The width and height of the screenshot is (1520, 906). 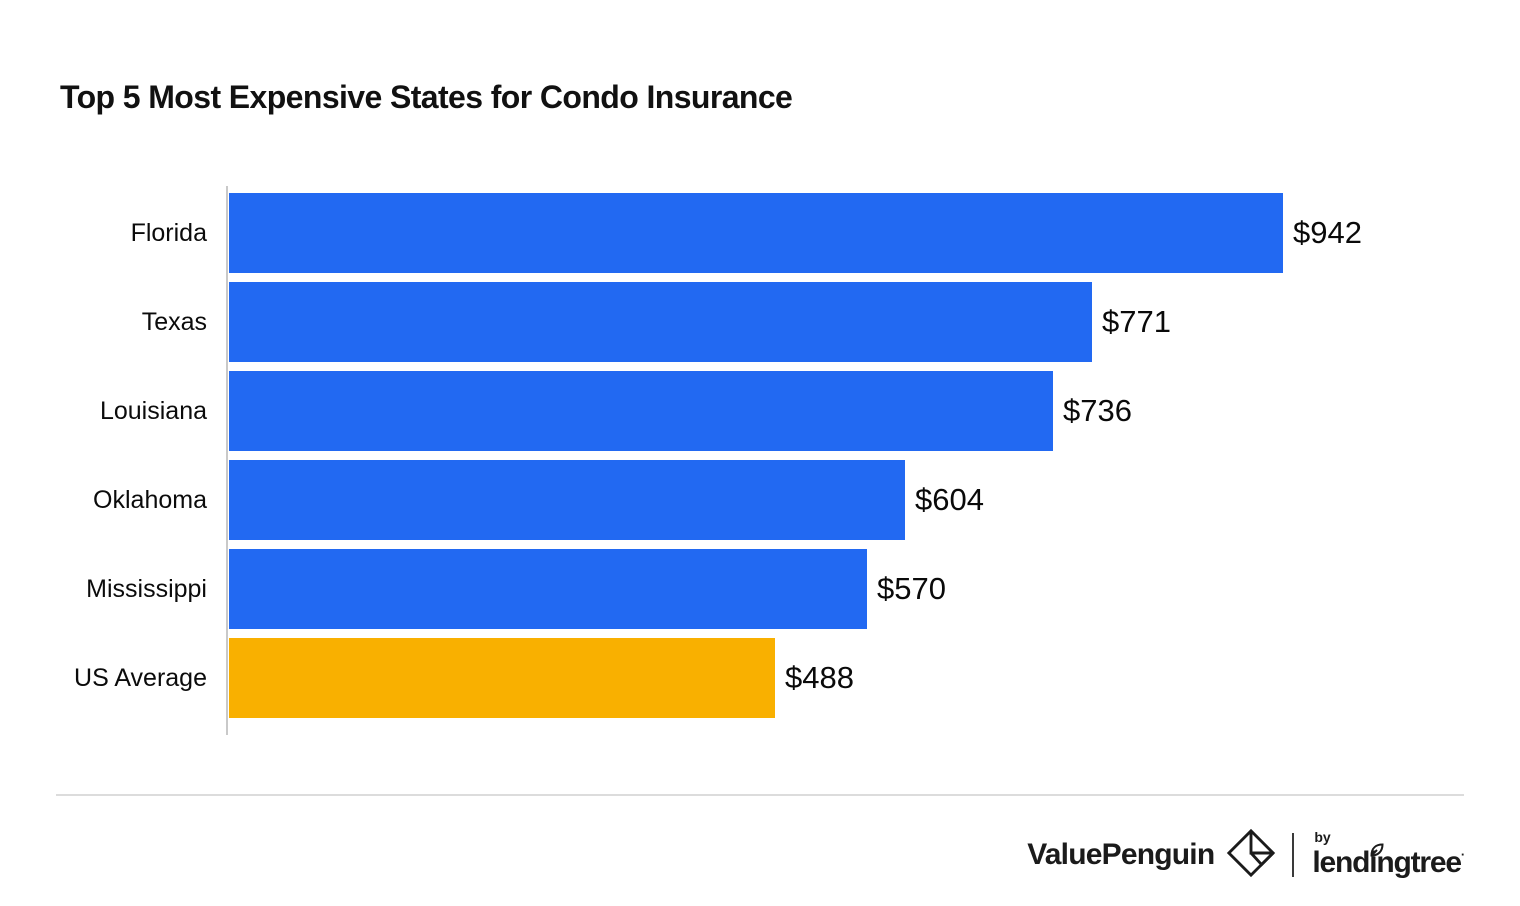 What do you see at coordinates (1322, 837) in the screenshot?
I see `by-label: by` at bounding box center [1322, 837].